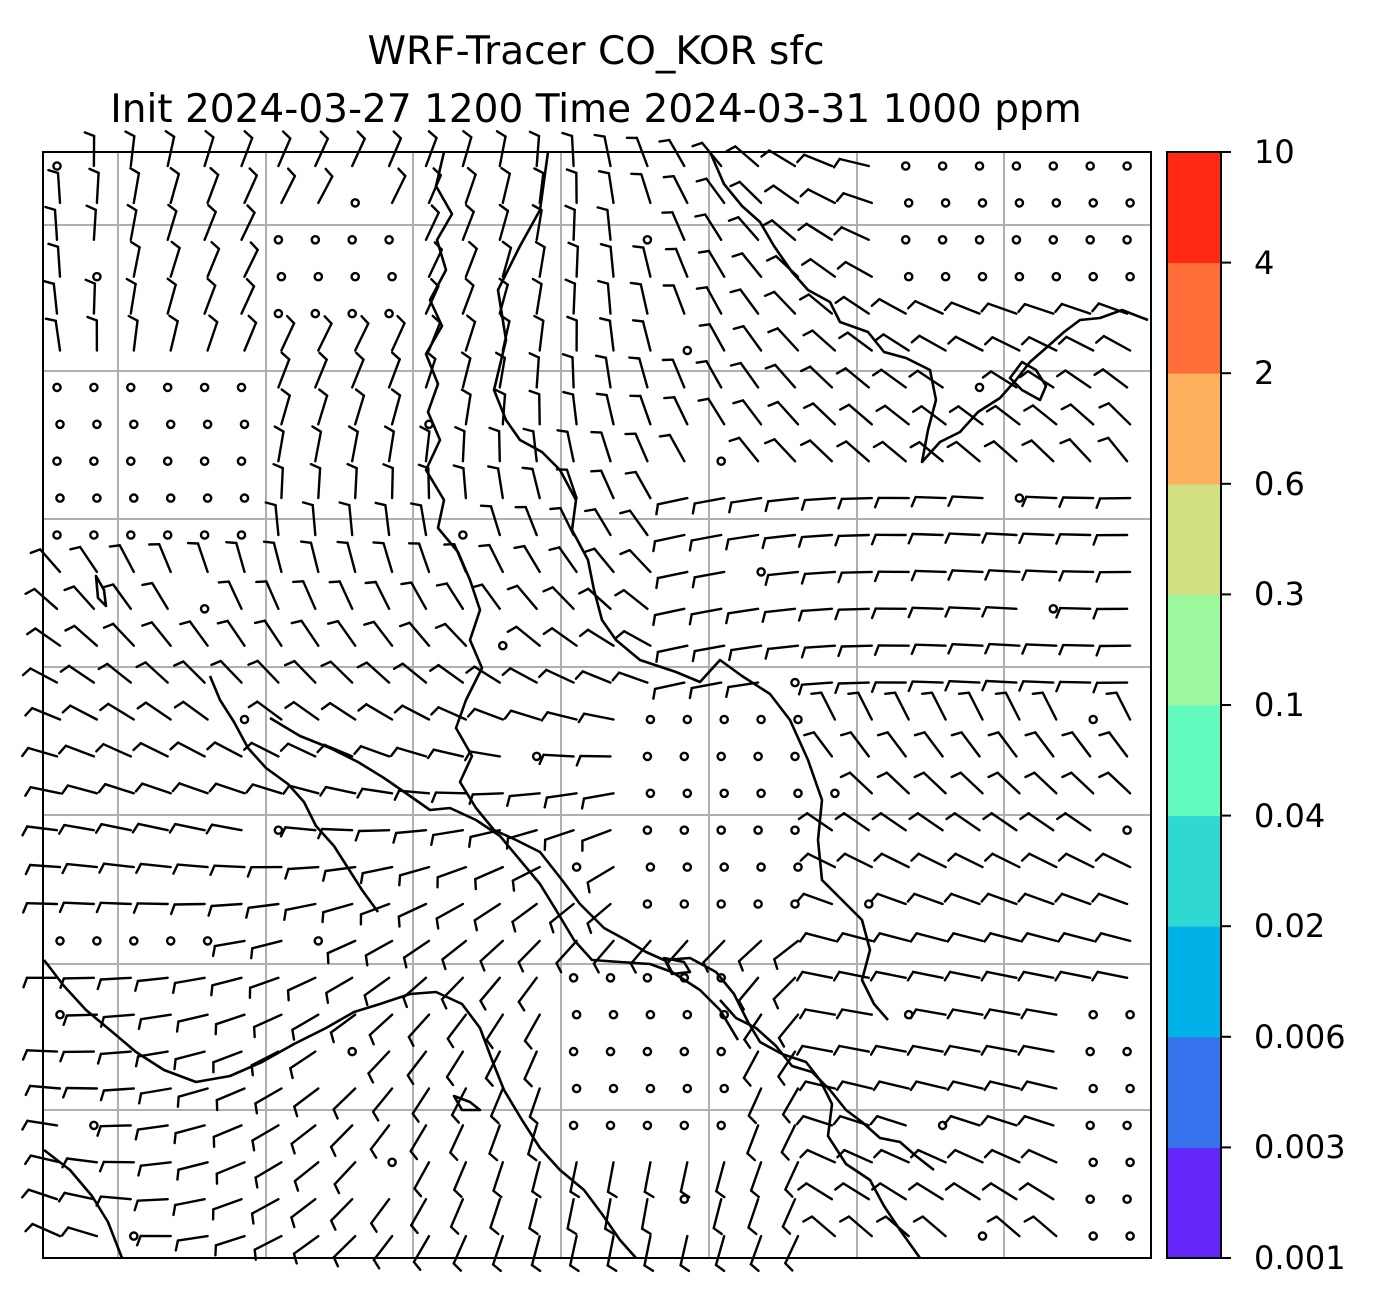 The image size is (1400, 1313). What do you see at coordinates (1279, 705) in the screenshot?
I see `colorbar-tick-label: 0.1` at bounding box center [1279, 705].